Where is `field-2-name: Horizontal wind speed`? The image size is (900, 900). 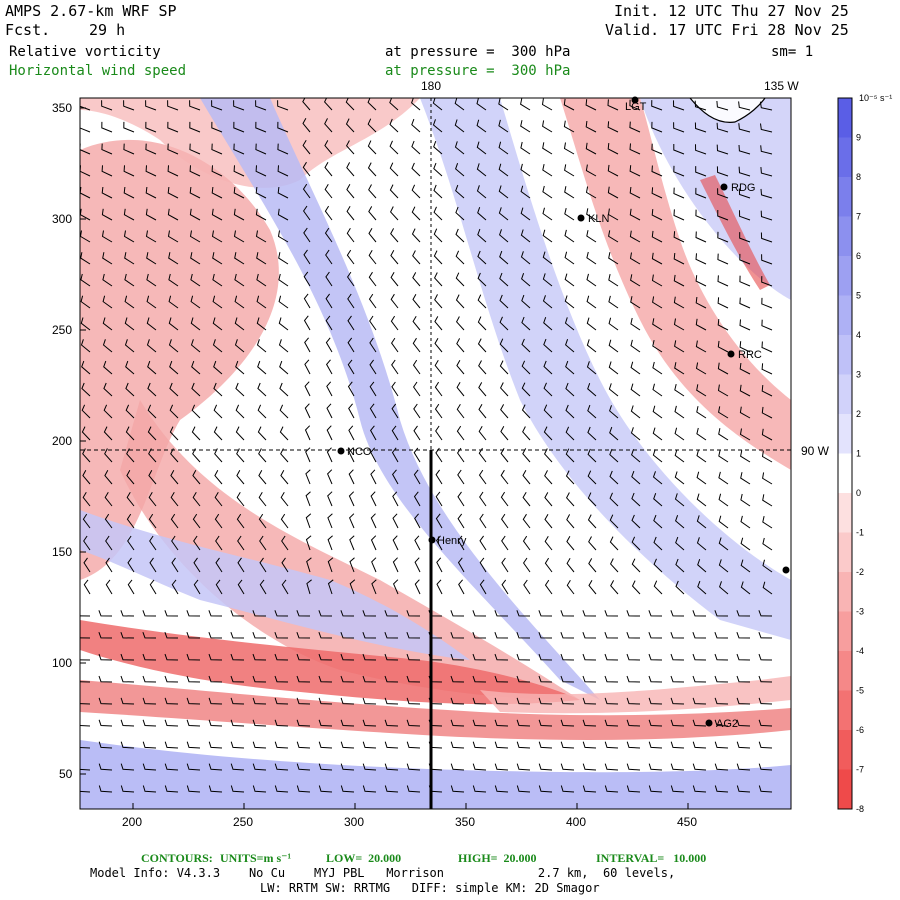
field-2-name: Horizontal wind speed is located at coordinates (98, 71).